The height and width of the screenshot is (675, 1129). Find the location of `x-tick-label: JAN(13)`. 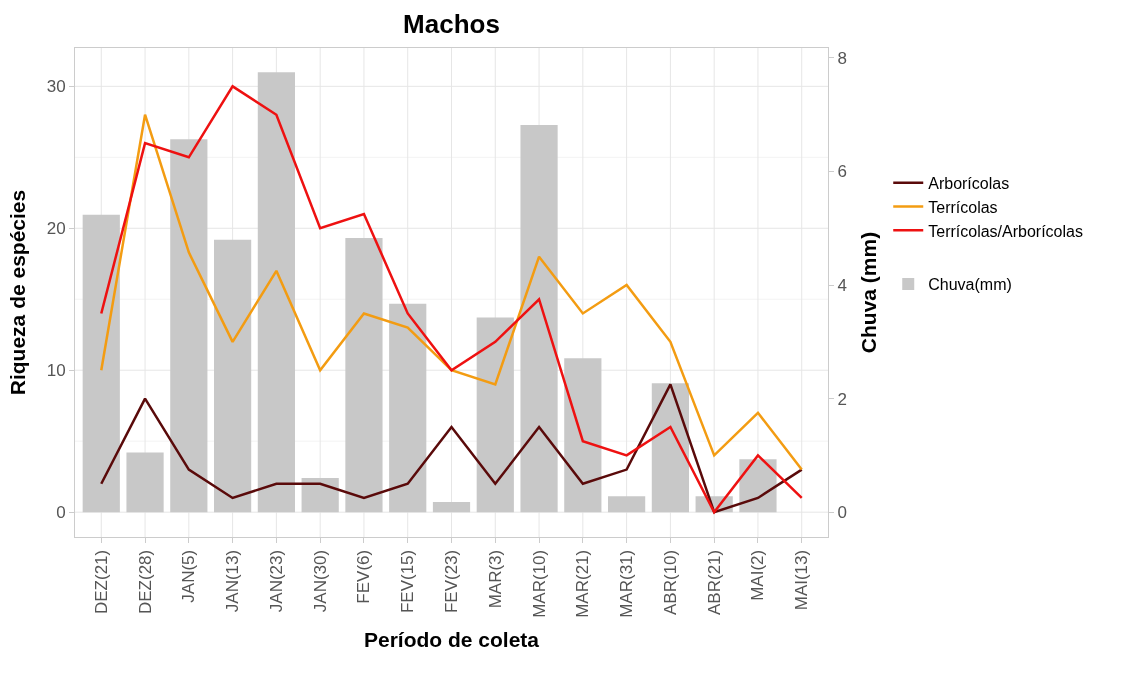

x-tick-label: JAN(13) is located at coordinates (233, 581).